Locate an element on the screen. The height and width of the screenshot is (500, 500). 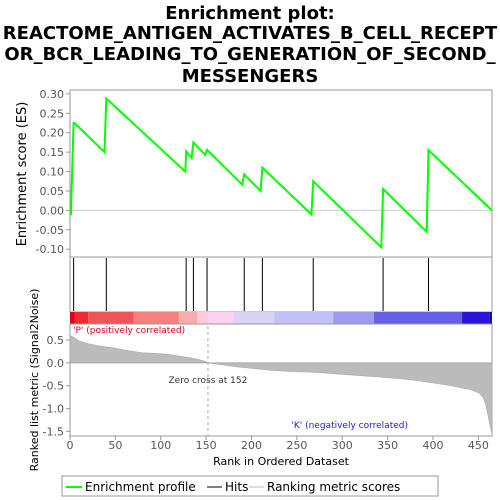
legend-hits-label: Hits is located at coordinates (236, 487).